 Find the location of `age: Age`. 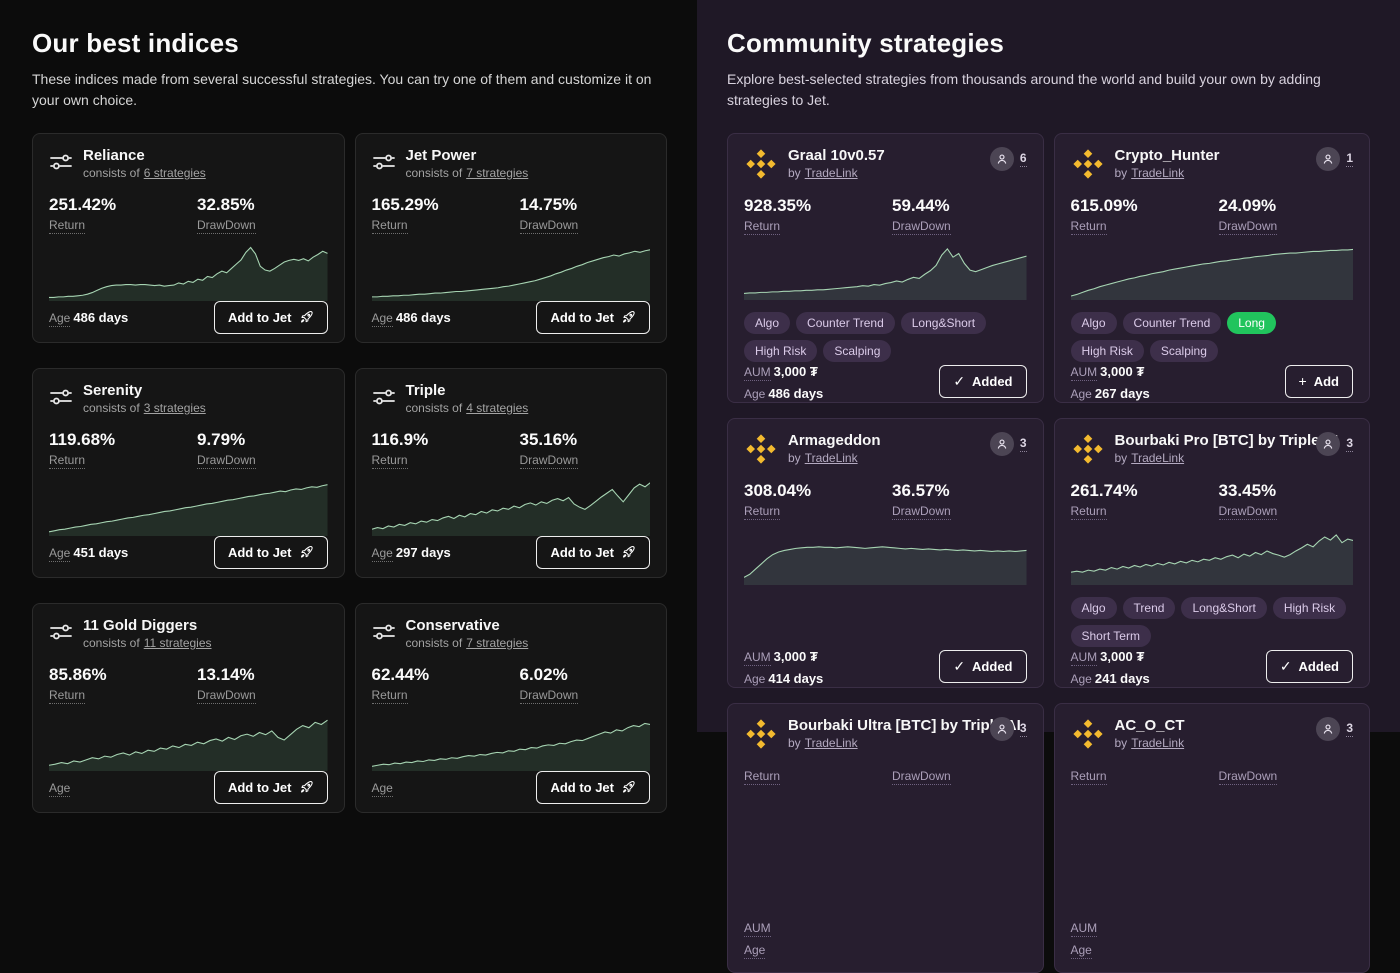

age: Age is located at coordinates (759, 949).